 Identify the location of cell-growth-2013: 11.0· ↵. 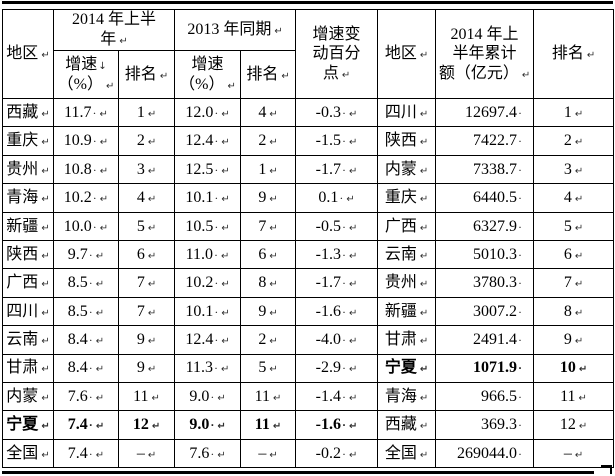
(208, 254).